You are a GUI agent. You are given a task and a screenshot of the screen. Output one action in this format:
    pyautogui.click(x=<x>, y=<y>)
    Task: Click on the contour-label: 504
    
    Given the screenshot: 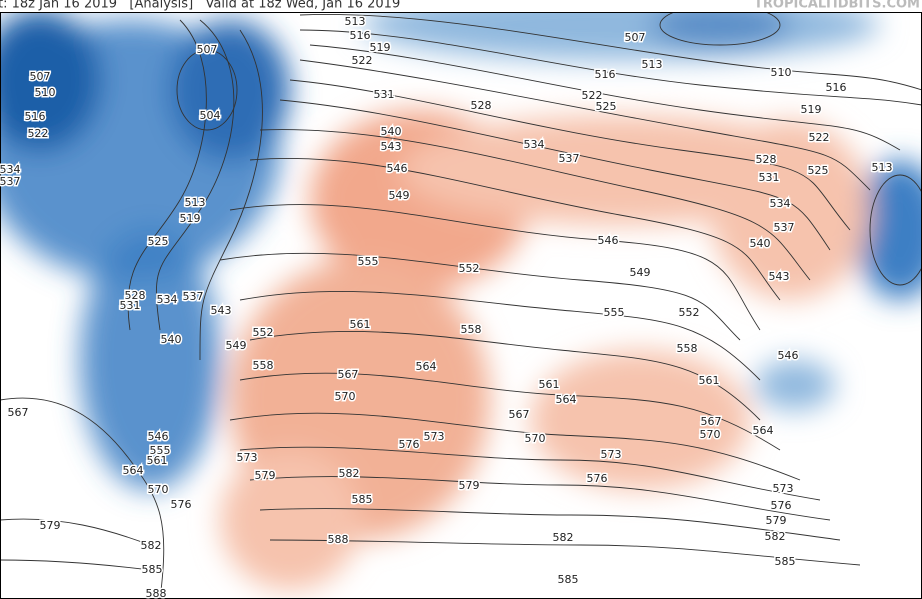 What is the action you would take?
    pyautogui.click(x=210, y=115)
    